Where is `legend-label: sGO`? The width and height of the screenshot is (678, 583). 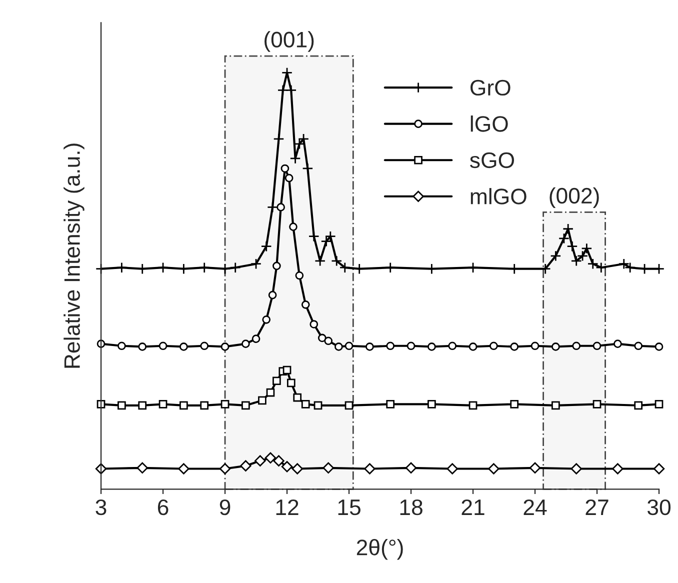
legend-label: sGO is located at coordinates (492, 160).